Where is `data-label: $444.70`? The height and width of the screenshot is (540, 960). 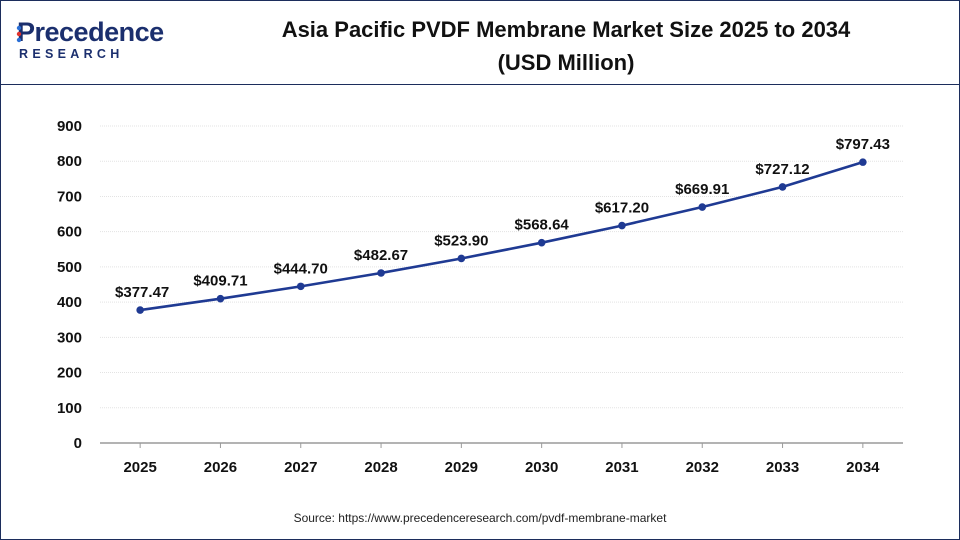 data-label: $444.70 is located at coordinates (301, 268).